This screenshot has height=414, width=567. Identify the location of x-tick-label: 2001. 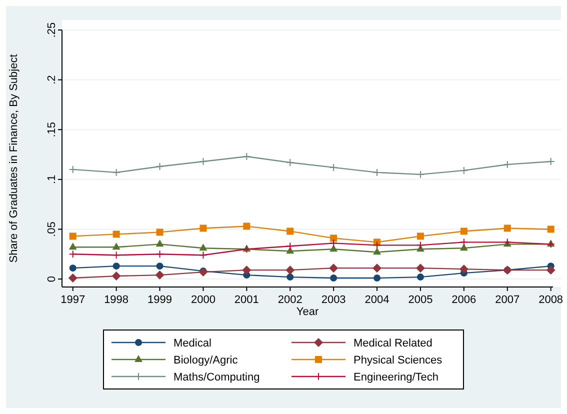
(246, 300).